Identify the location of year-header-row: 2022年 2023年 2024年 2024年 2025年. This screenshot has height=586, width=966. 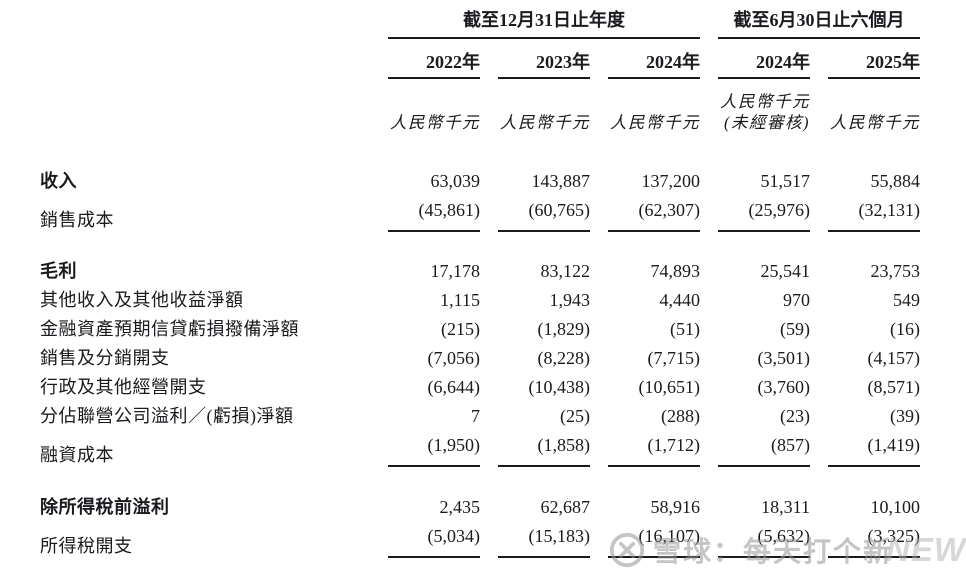
(480, 62).